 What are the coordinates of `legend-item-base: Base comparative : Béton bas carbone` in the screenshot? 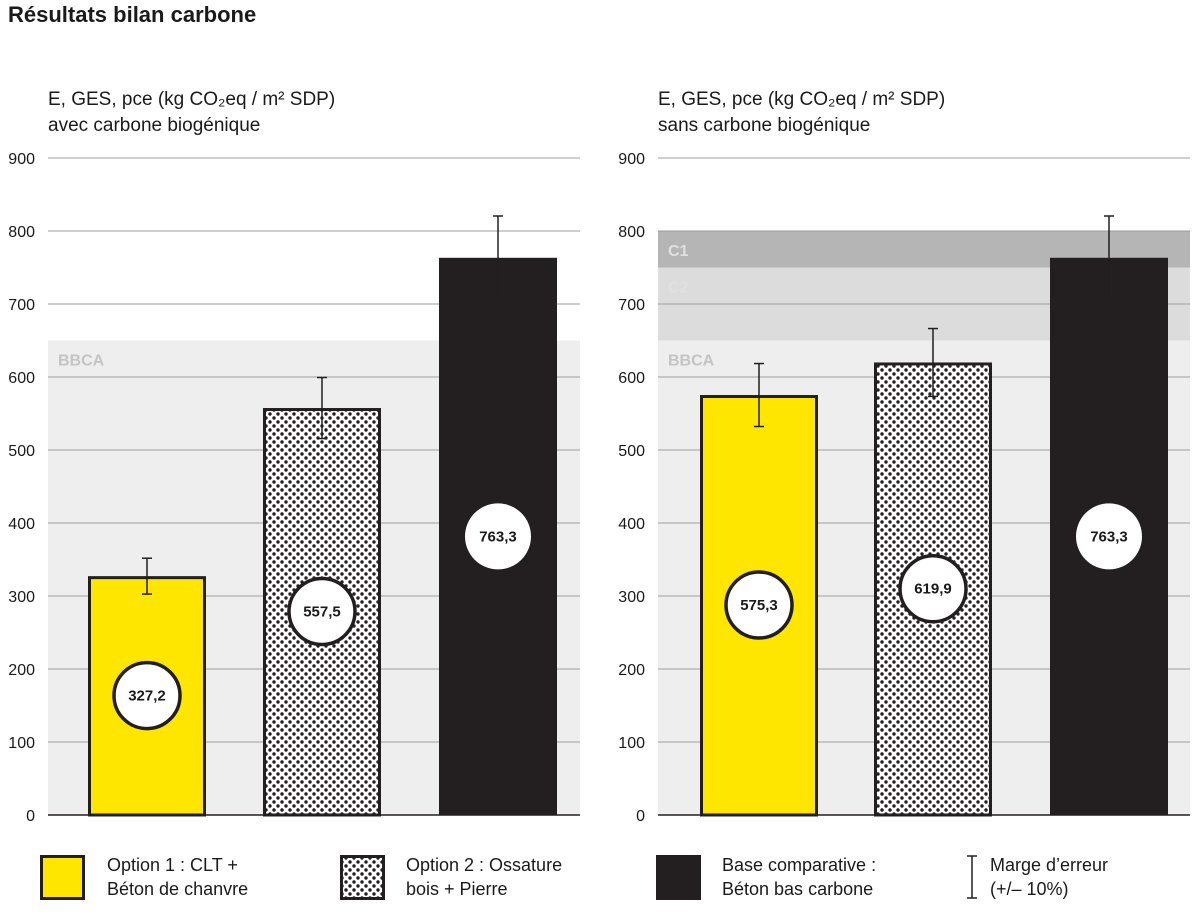 It's located at (766, 877).